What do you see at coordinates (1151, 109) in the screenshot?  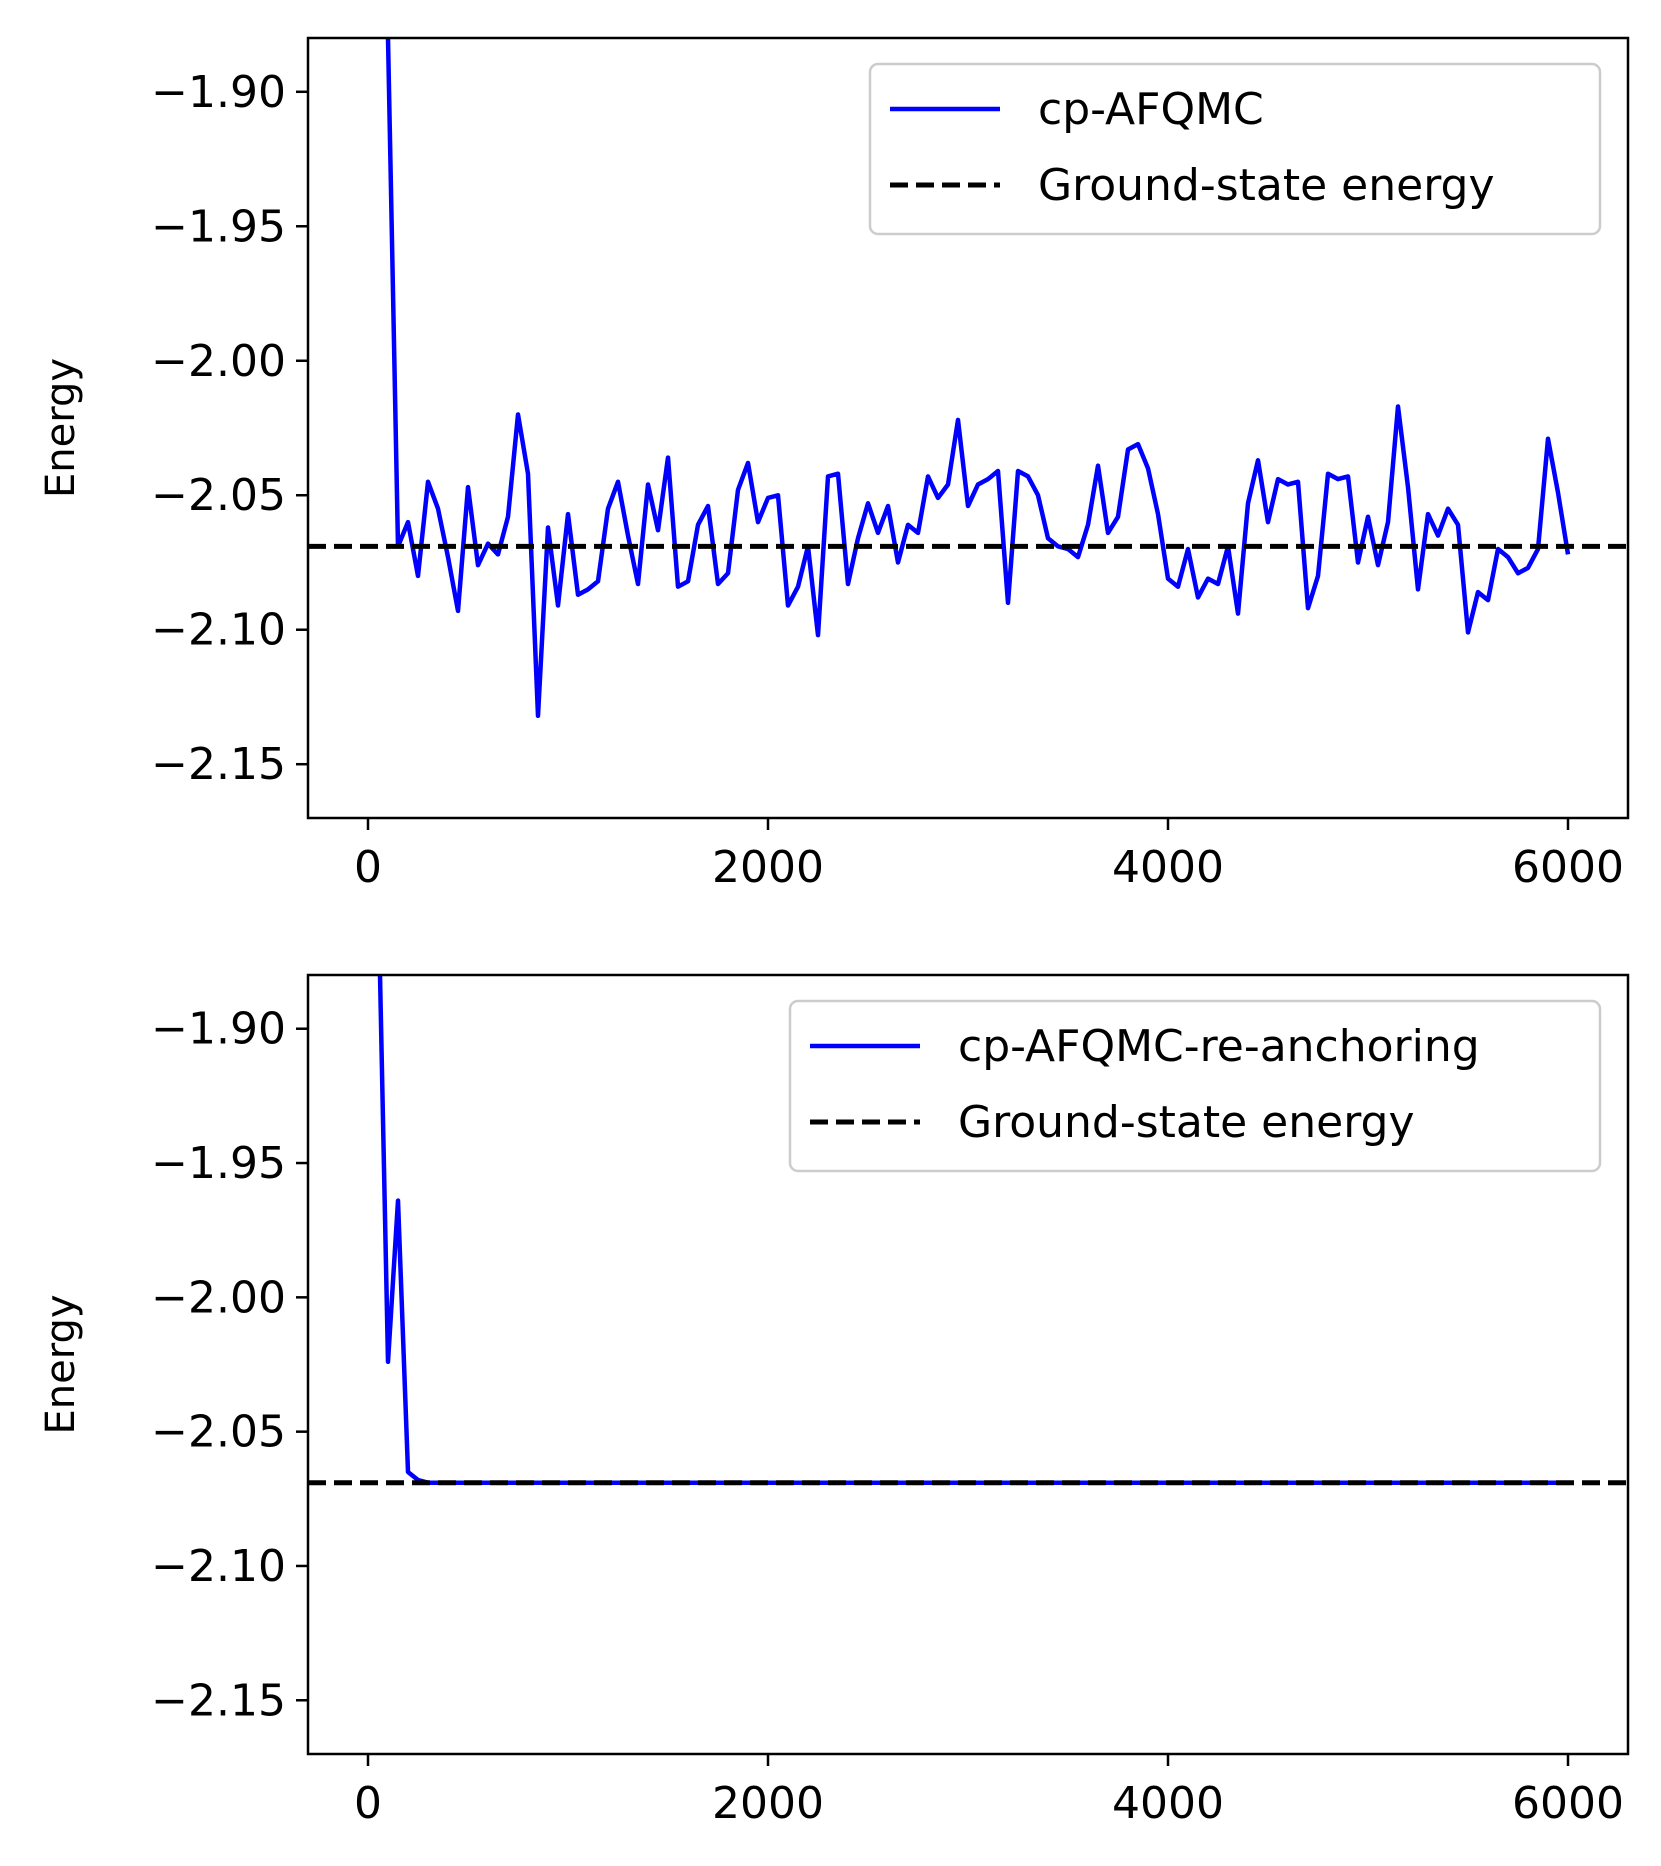 I see `legend-label: cp-AFQMC` at bounding box center [1151, 109].